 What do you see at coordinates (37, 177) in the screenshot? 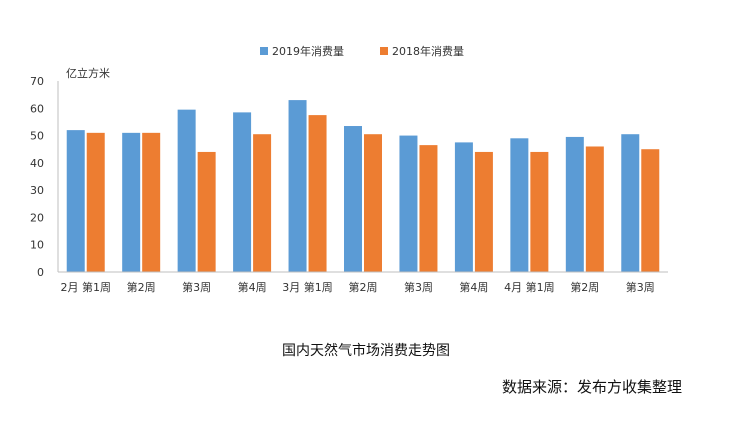
I see `y-axis-ticks: 0 10 20 30 40 50 60 70` at bounding box center [37, 177].